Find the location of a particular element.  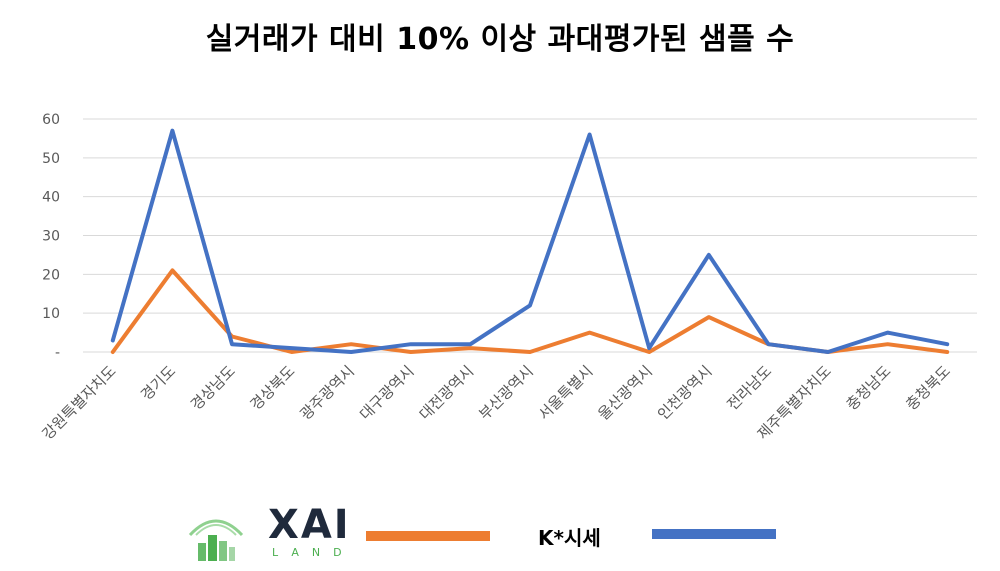

xai-land-logo-icon is located at coordinates (216, 540).